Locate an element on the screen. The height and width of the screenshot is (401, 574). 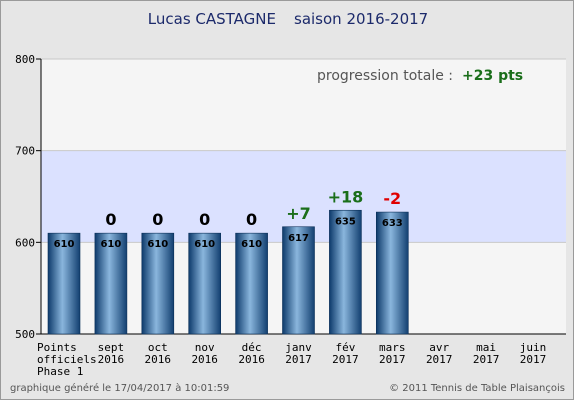
y-tick-label: 500 is located at coordinates (25, 334).